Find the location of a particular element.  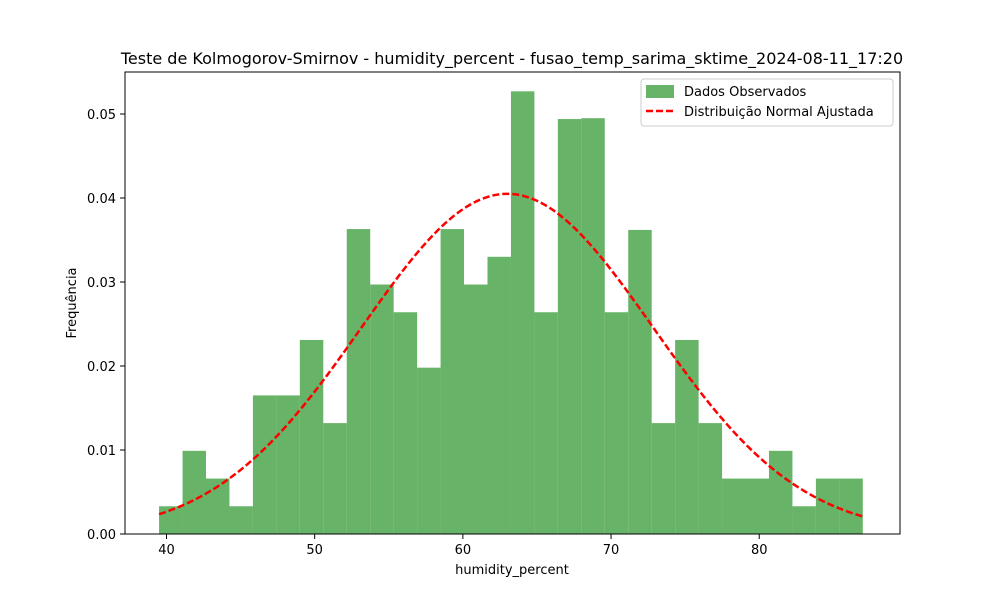

x-tick-label: 50 is located at coordinates (314, 550).